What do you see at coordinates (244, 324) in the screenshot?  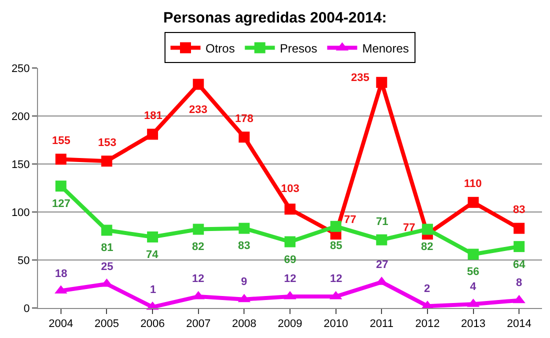 I see `x-tick-label: 2008` at bounding box center [244, 324].